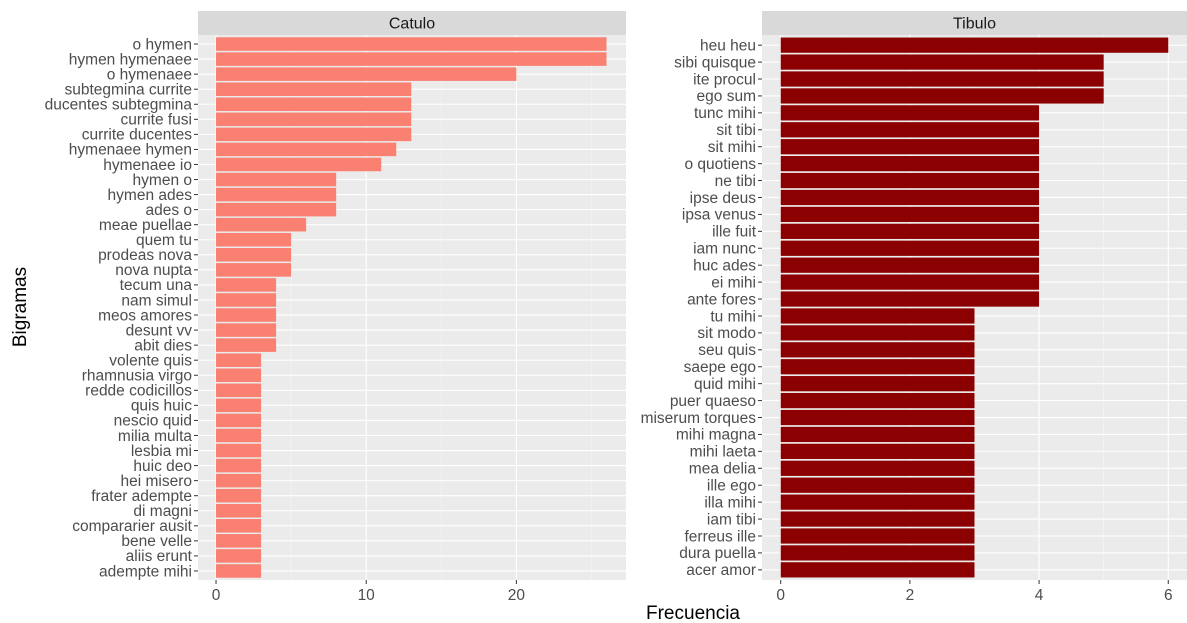 This screenshot has height=623, width=1187. What do you see at coordinates (156, 285) in the screenshot?
I see `y-tick-label: tecum una` at bounding box center [156, 285].